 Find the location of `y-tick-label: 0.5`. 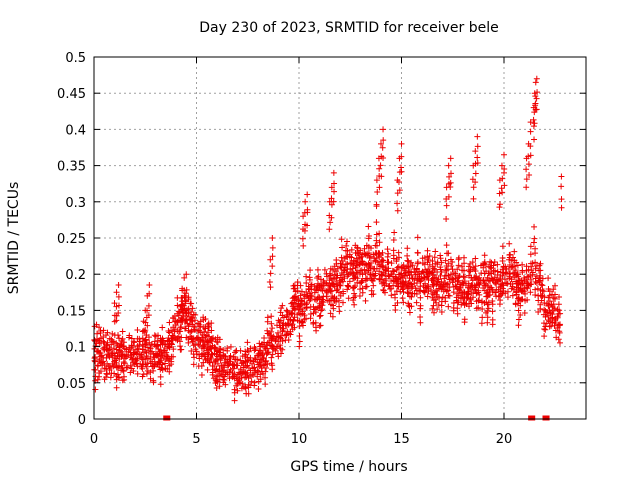

y-tick-label: 0.5 is located at coordinates (75, 58).